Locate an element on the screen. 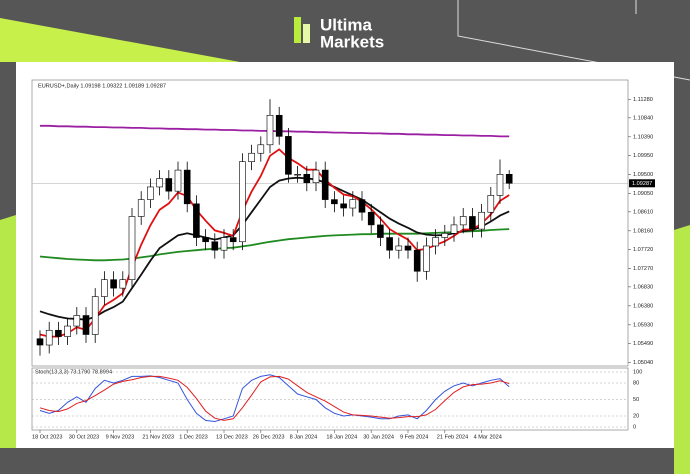 This screenshot has height=474, width=690. stoch-plot-frame is located at coordinates (330, 399).